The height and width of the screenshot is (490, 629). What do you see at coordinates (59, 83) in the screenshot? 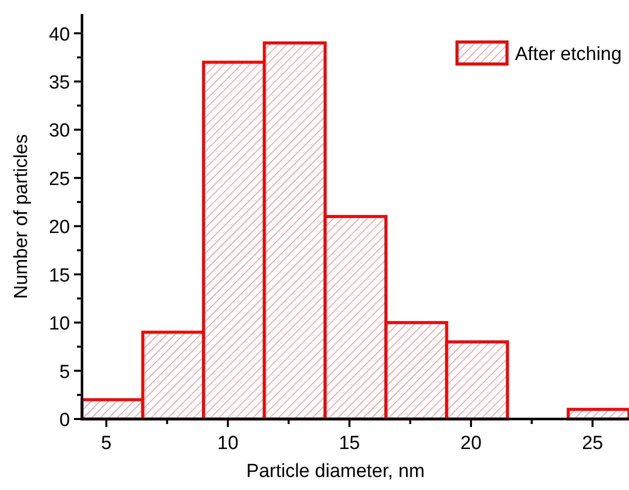
I see `y-tick-label: 35` at bounding box center [59, 83].